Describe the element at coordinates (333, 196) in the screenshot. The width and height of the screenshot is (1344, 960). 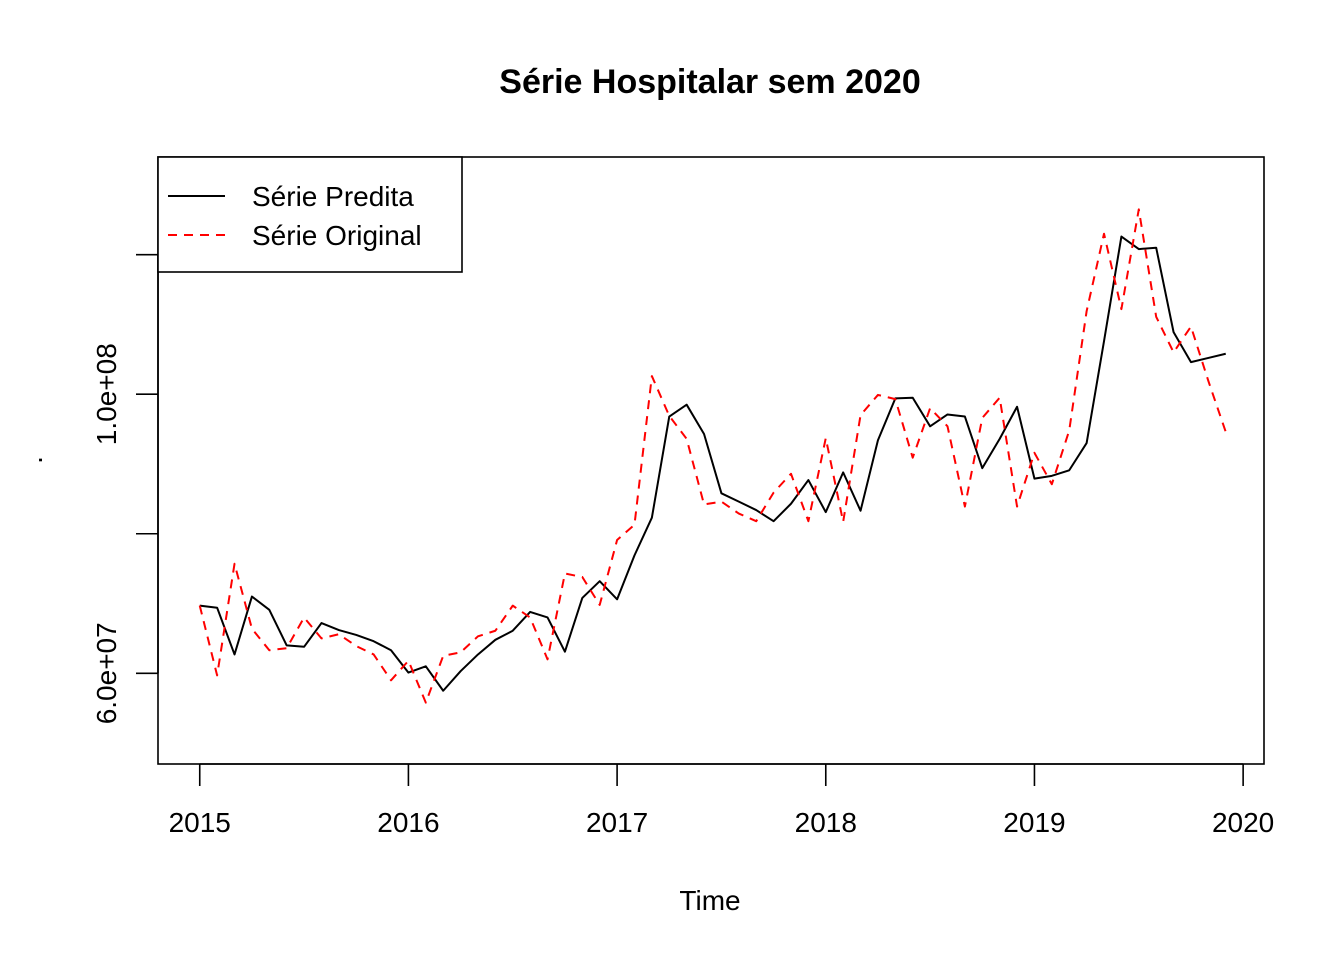
I see `legend-label-predita: Série Predita` at that location.